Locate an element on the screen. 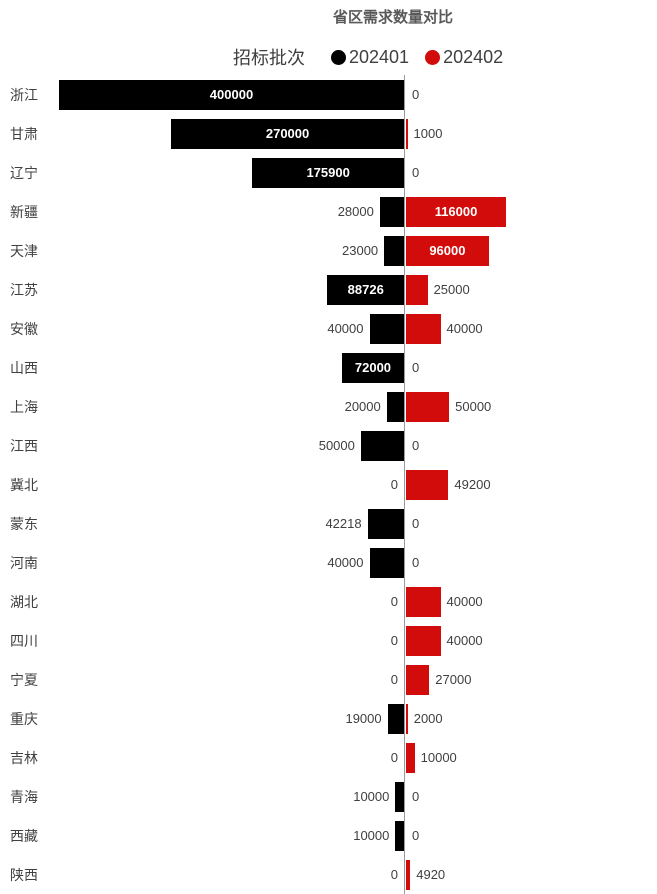 Image resolution: width=657 pixels, height=894 pixels. category-label: 陕西 is located at coordinates (24, 874).